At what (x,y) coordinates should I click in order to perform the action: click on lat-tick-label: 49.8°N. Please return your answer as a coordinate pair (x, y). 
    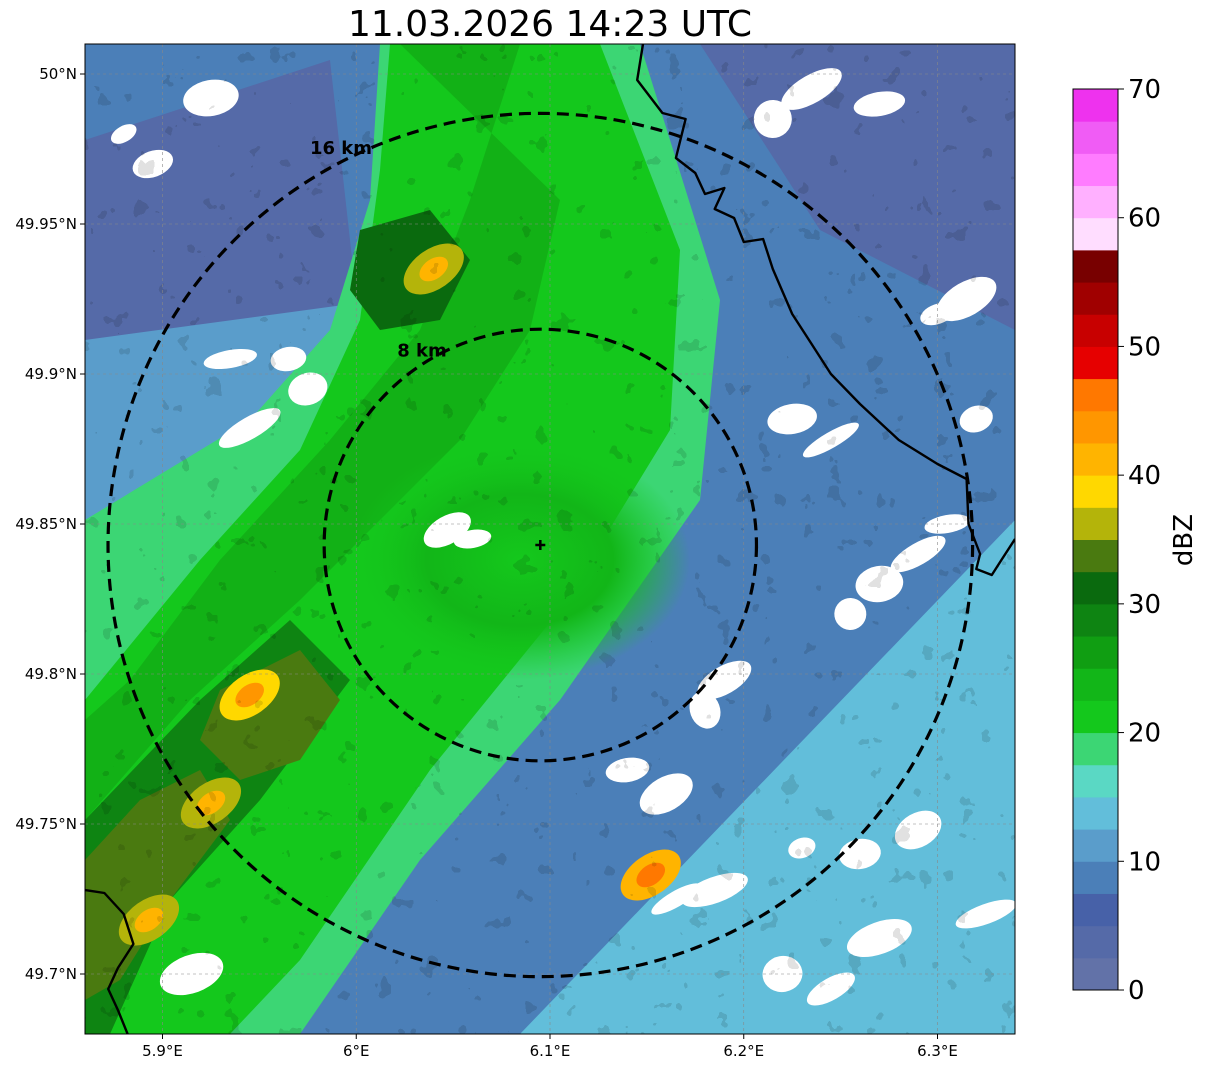
    Looking at the image, I should click on (51, 674).